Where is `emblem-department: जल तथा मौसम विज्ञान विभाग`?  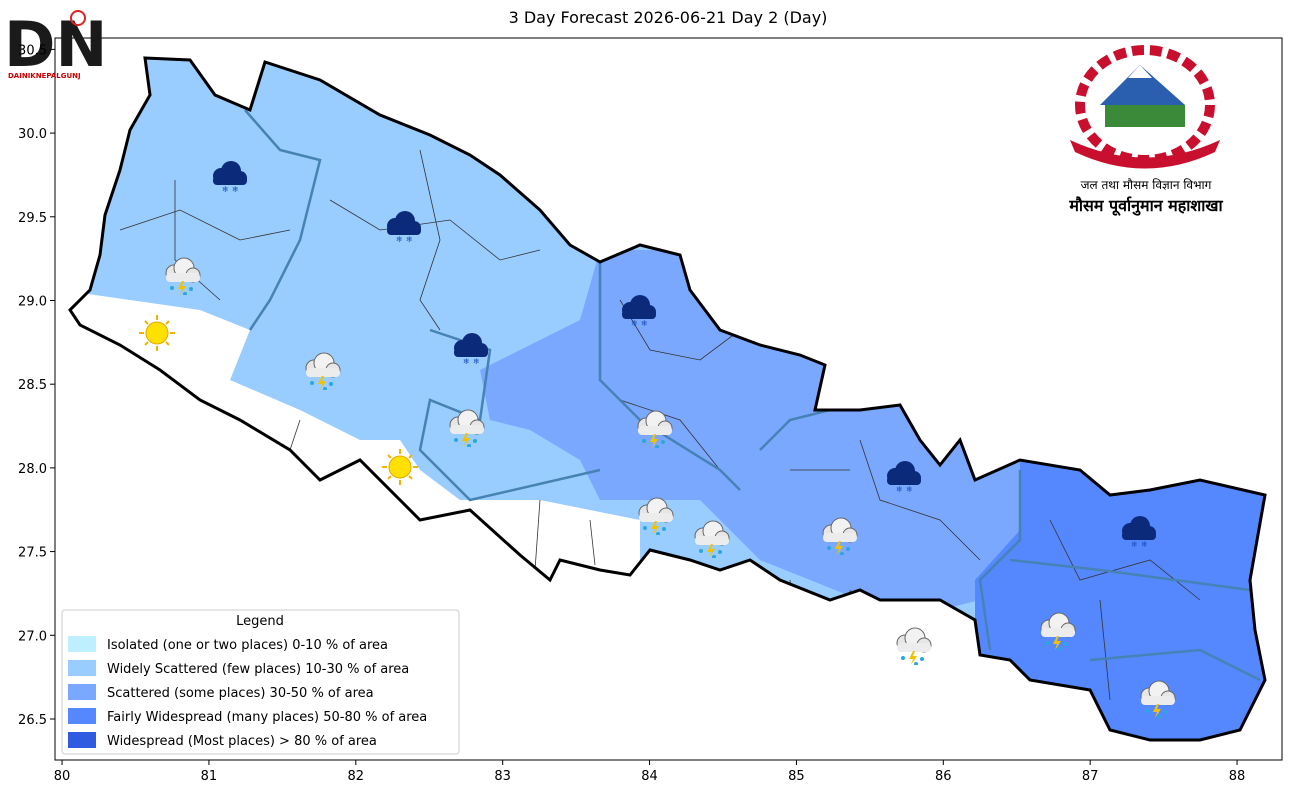 emblem-department: जल तथा मौसम विज्ञान विभाग is located at coordinates (1146, 185).